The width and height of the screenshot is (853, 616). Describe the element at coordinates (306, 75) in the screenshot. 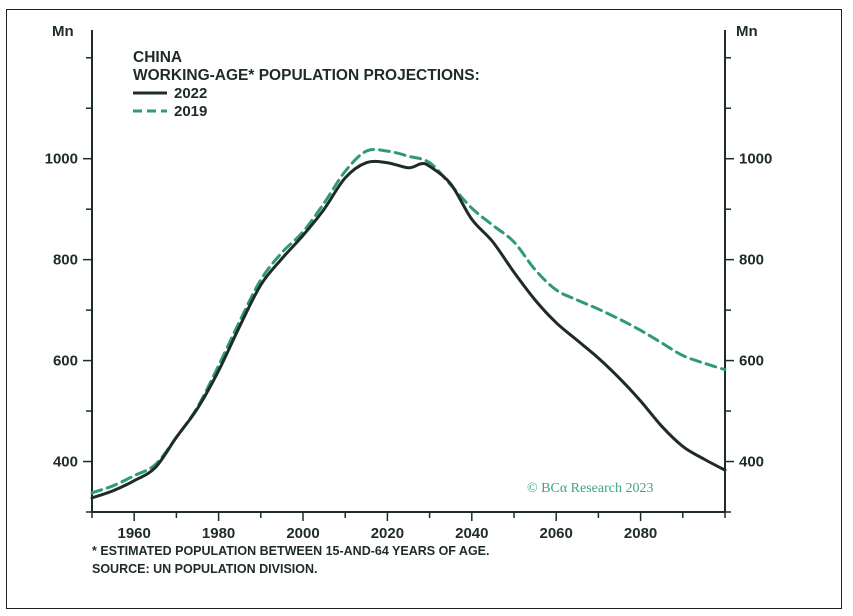

I see `chart-subtitle: WORKING-AGE* POPULATION PROJECTIONS:` at that location.